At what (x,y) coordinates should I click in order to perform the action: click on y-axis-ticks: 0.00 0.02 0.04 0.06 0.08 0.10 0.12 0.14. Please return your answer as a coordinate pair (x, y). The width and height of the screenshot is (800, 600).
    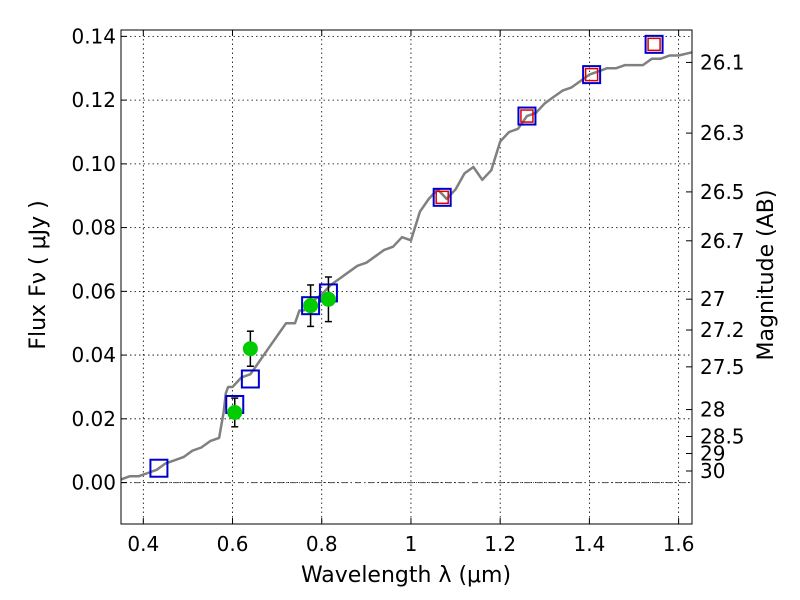
    Looking at the image, I should click on (99, 259).